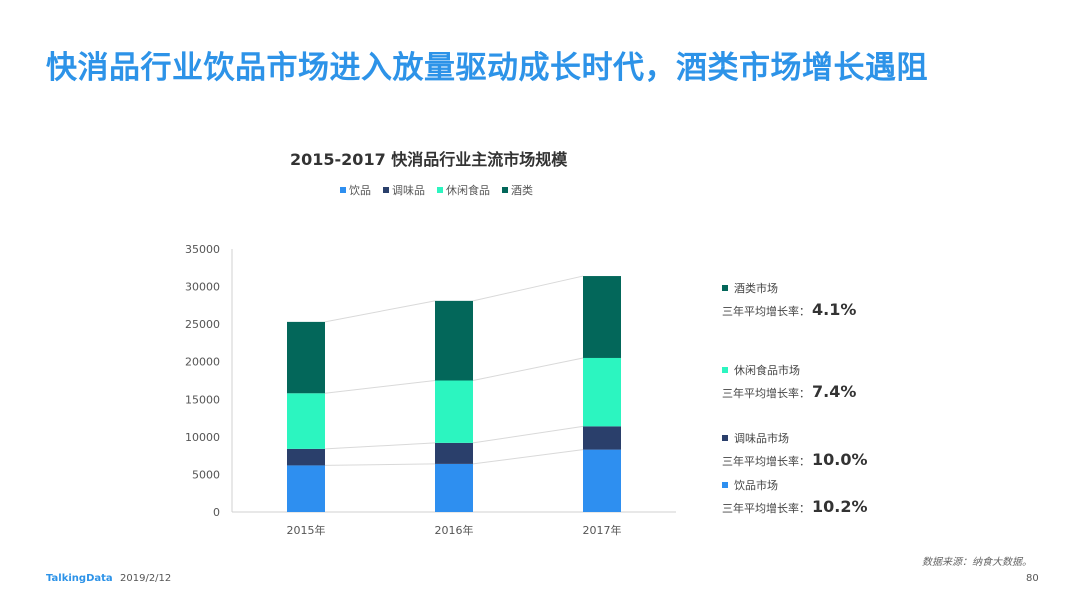 The width and height of the screenshot is (1080, 607). What do you see at coordinates (436, 190) in the screenshot?
I see `chart-legend: 饮品 调味品 休闲食品 酒类` at bounding box center [436, 190].